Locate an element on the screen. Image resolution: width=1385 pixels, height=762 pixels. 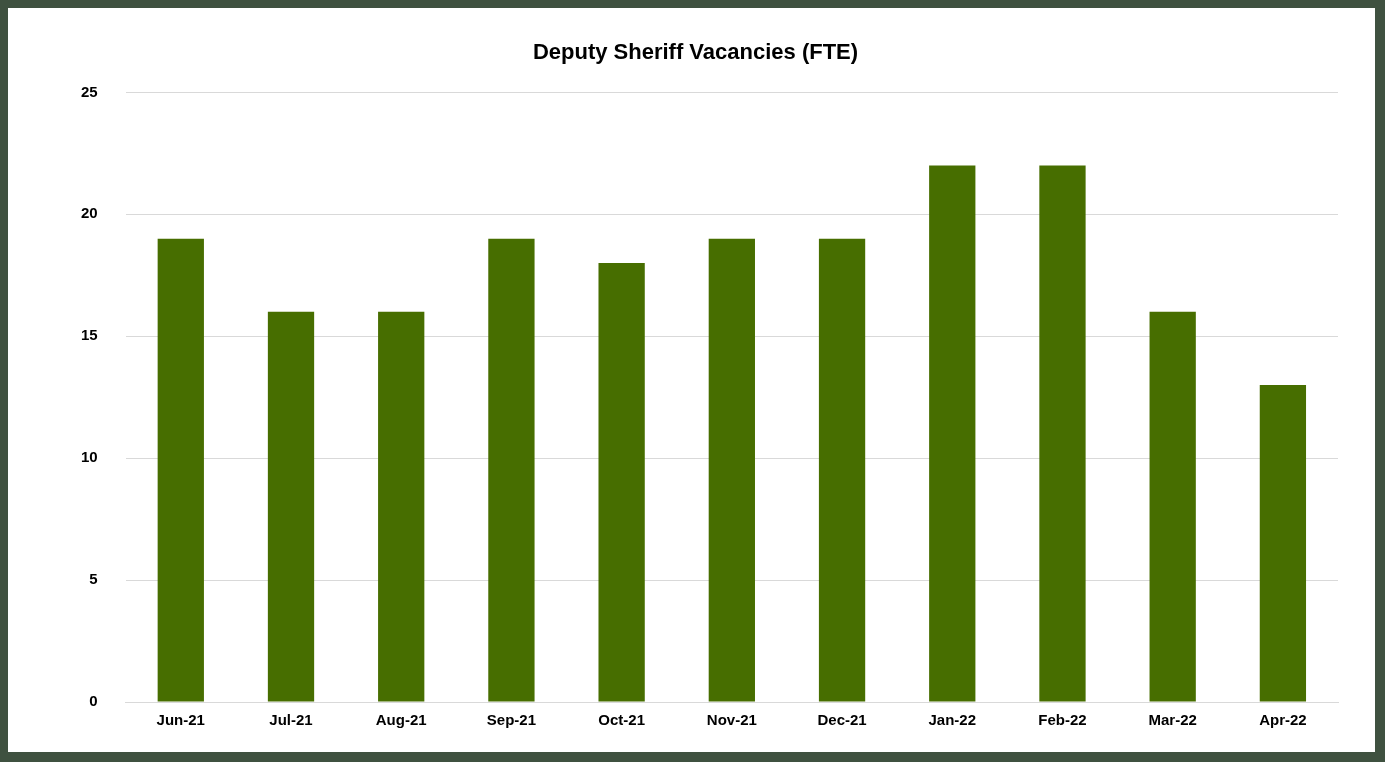
y-tick-label: 25 is located at coordinates (89, 91).